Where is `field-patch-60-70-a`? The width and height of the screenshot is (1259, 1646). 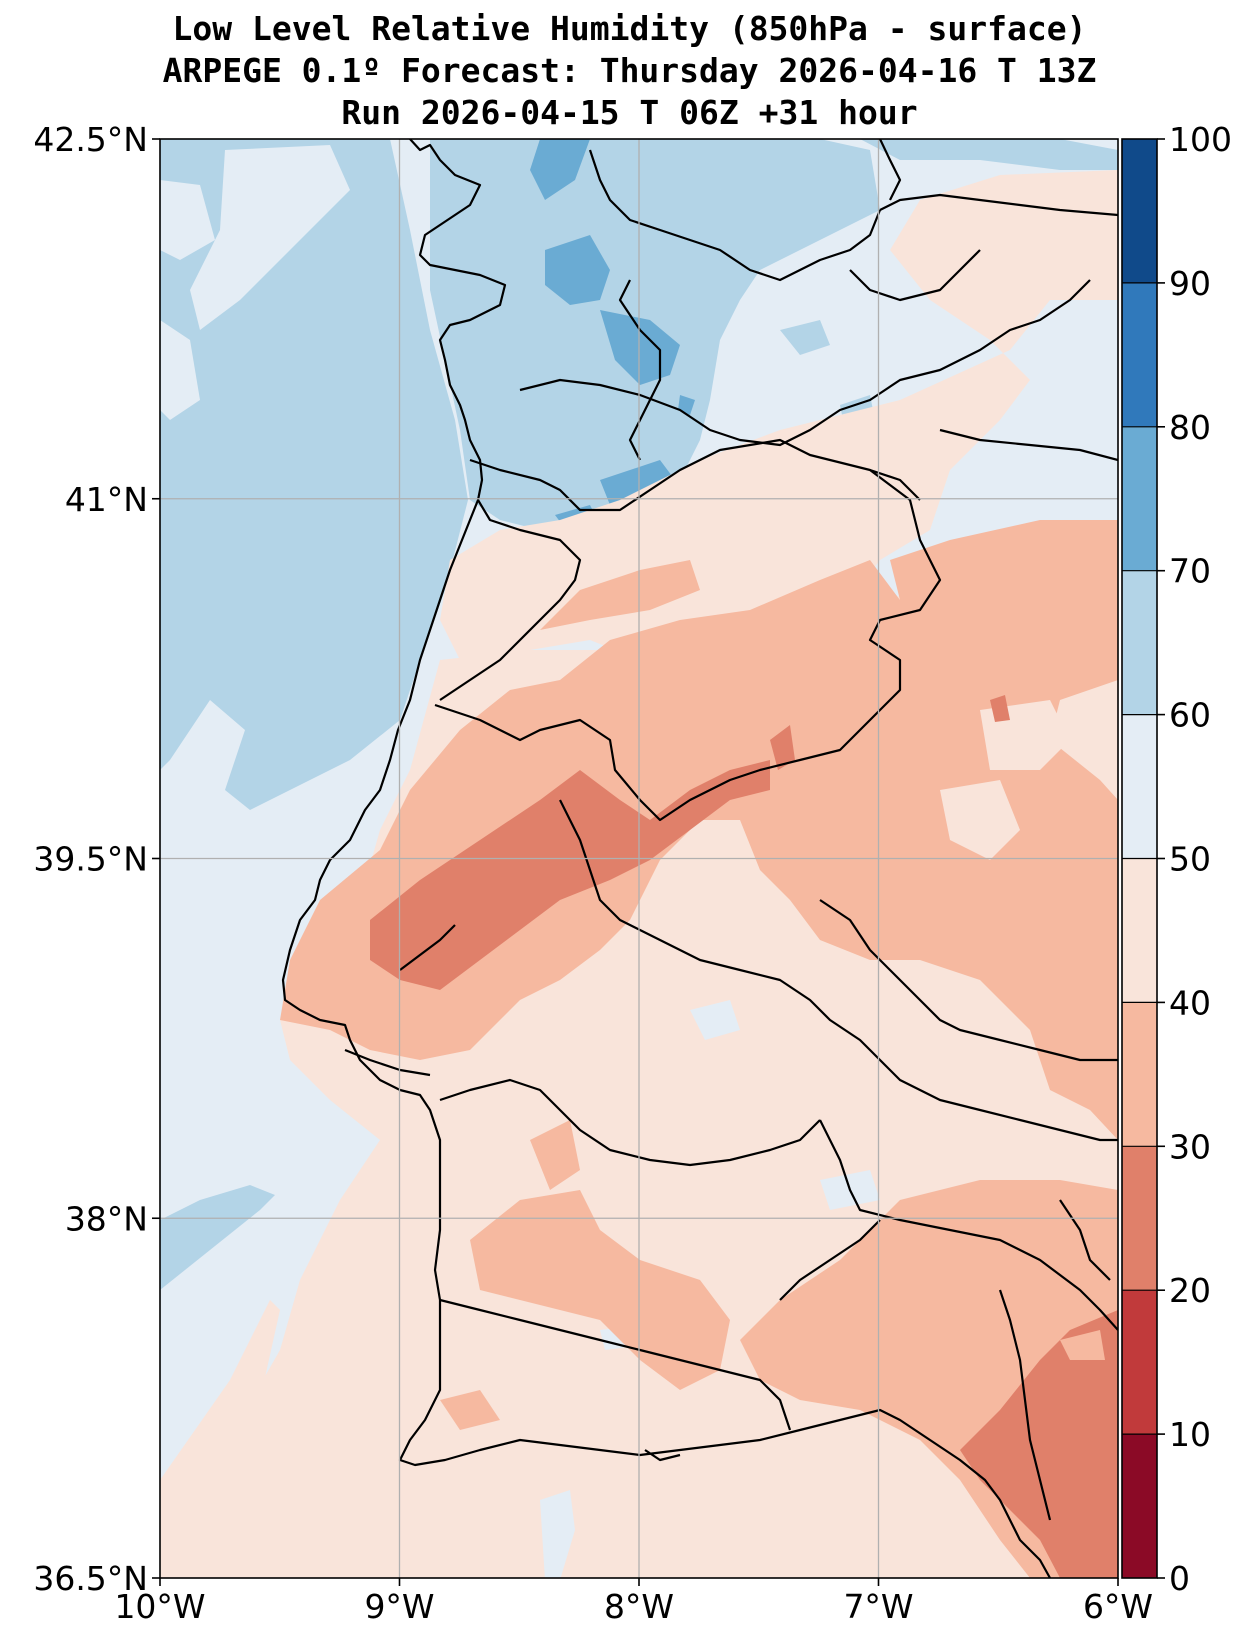 field-patch-60-70-a is located at coordinates (805, 337).